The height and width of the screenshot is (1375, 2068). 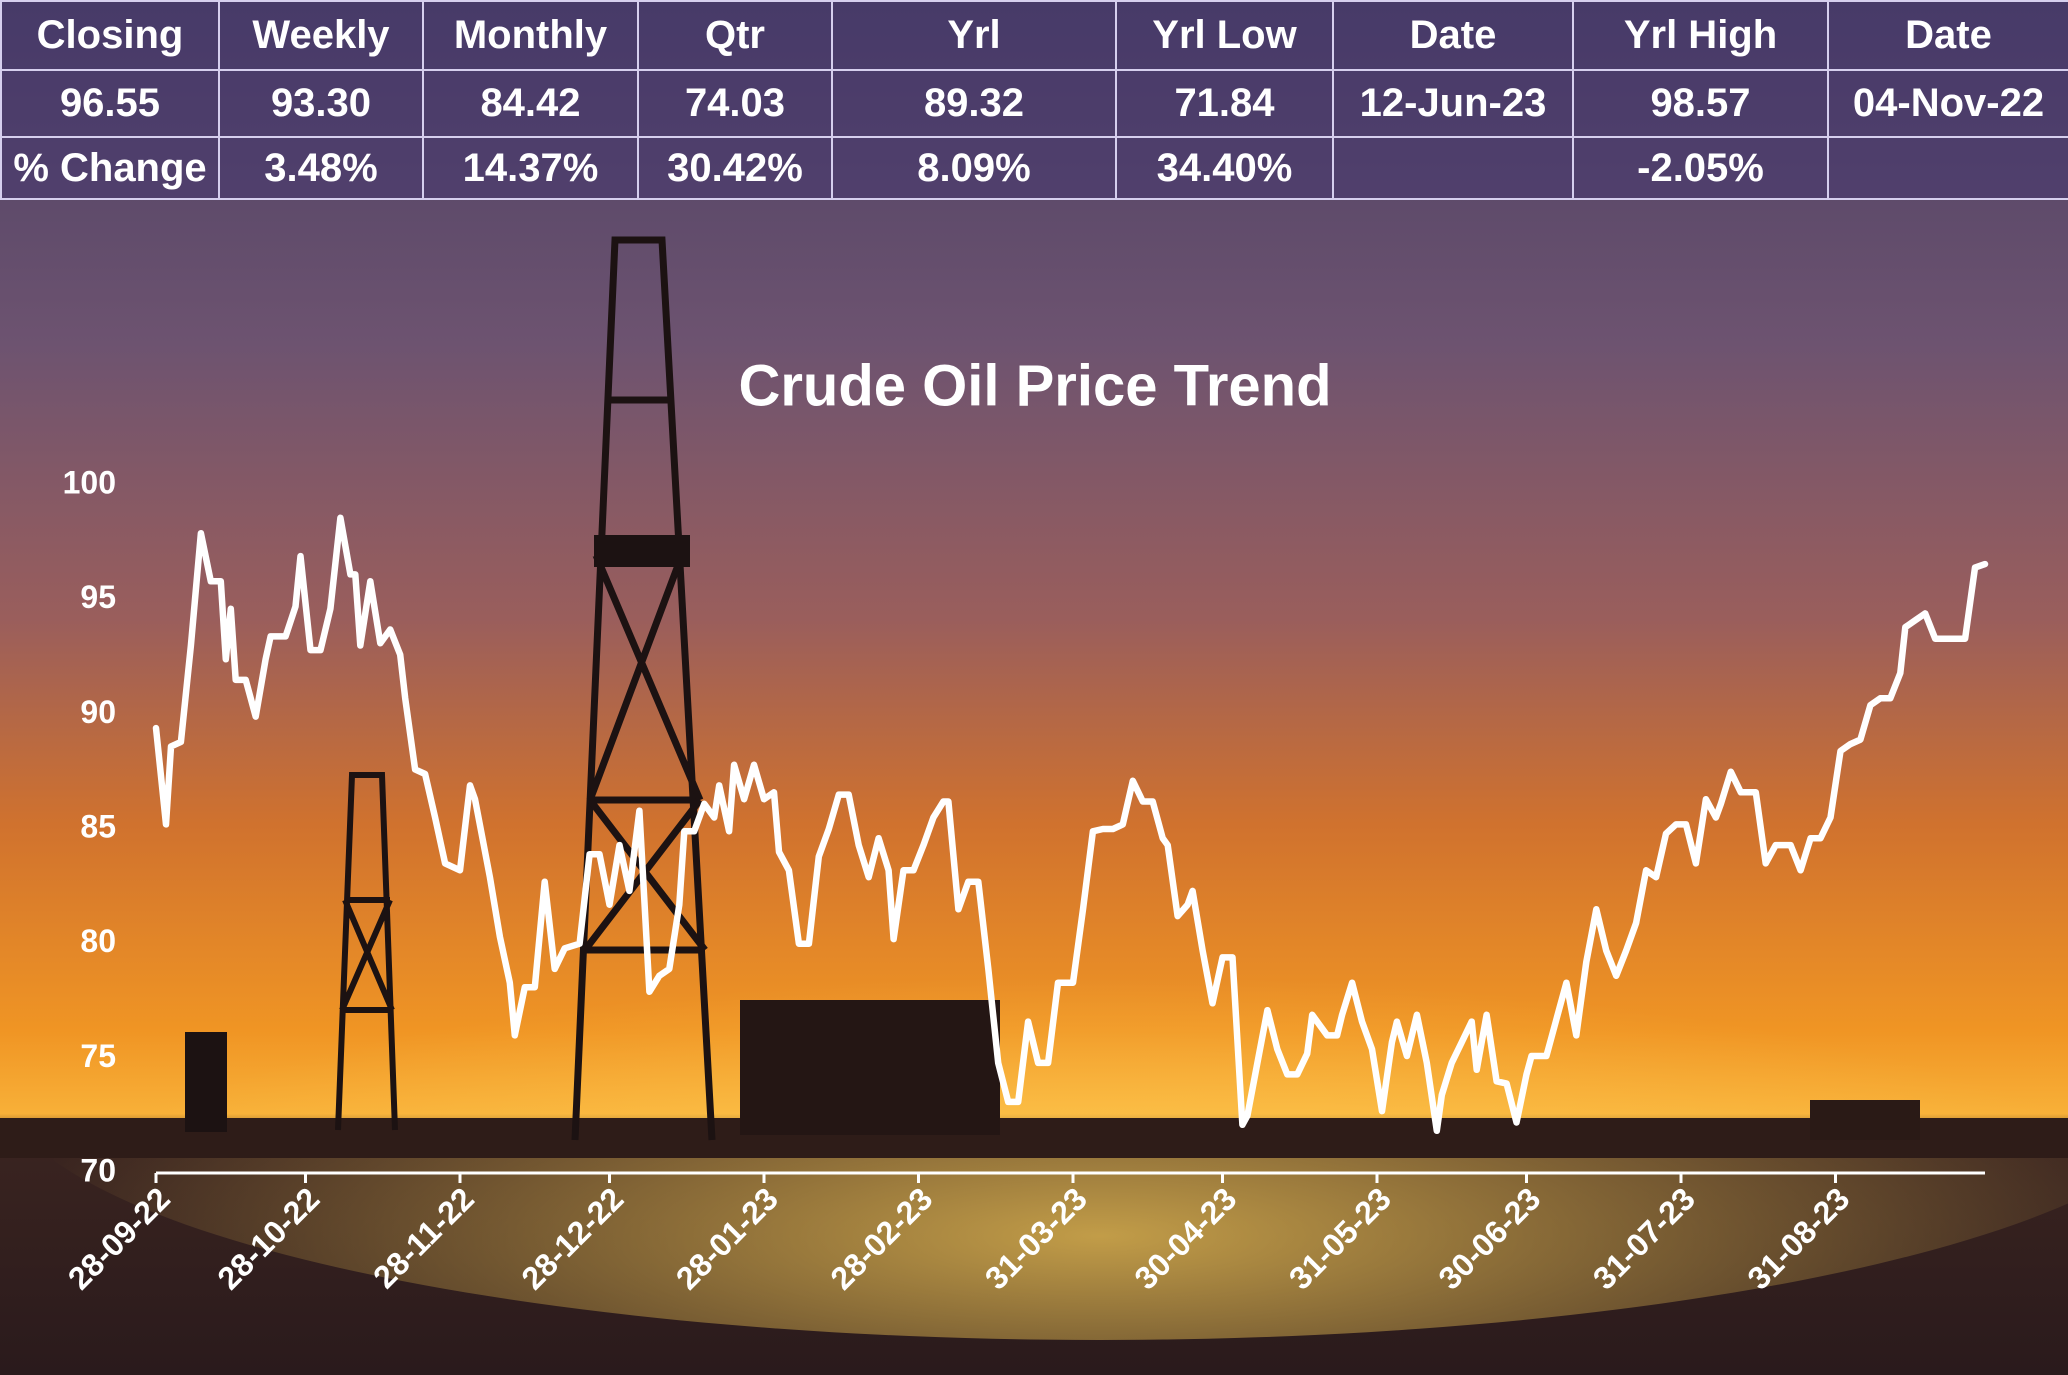 I want to click on x-tick-label: 31-05-23, so click(x=1340, y=1238).